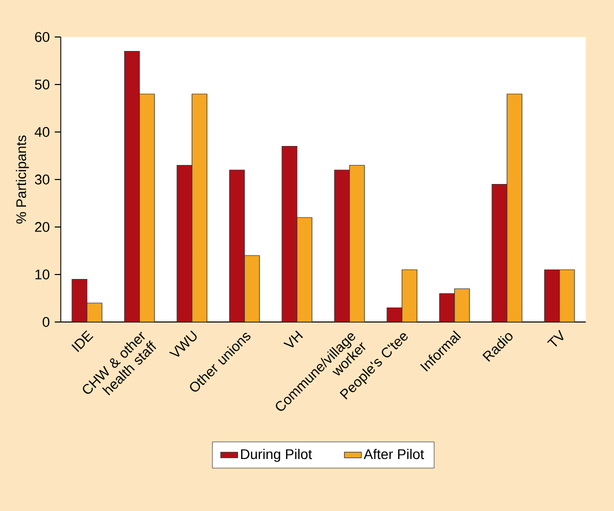 The width and height of the screenshot is (614, 511). I want to click on x-tick-label: TV, so click(555, 338).